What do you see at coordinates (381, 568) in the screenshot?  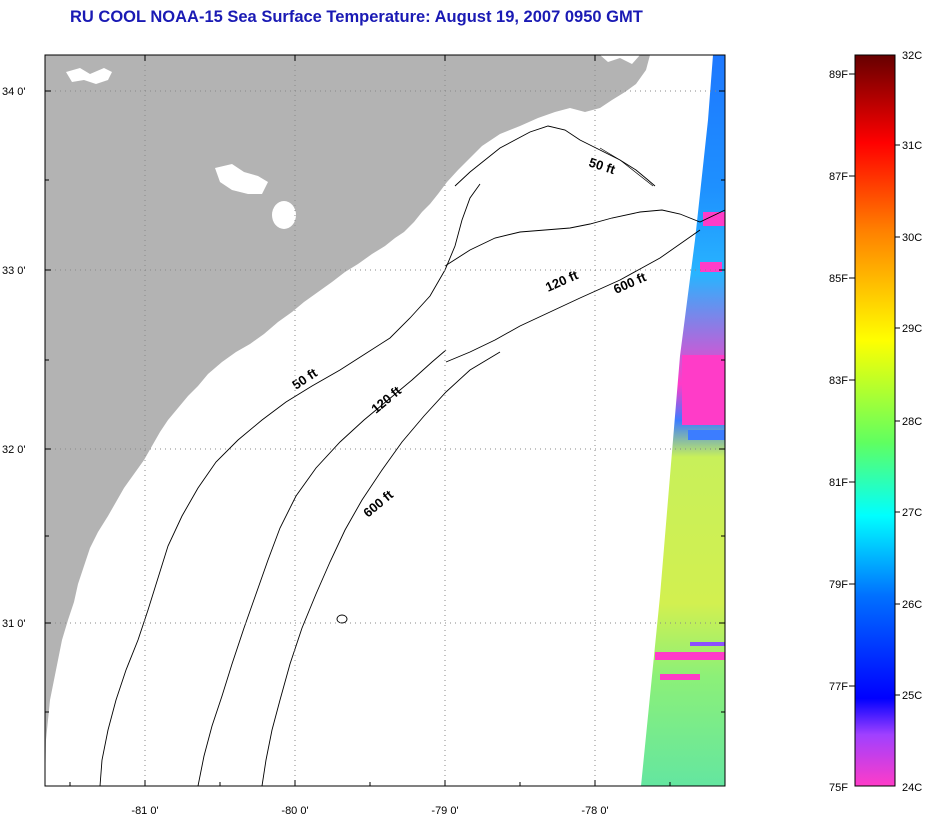 I see `isobath-600ft-south` at bounding box center [381, 568].